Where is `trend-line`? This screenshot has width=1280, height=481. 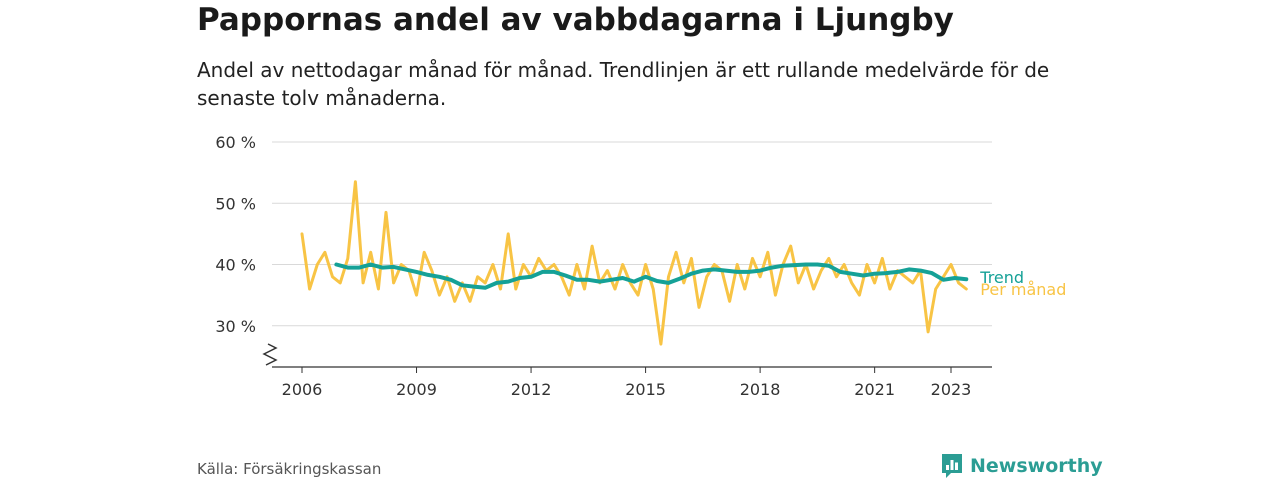
trend-line is located at coordinates (651, 276).